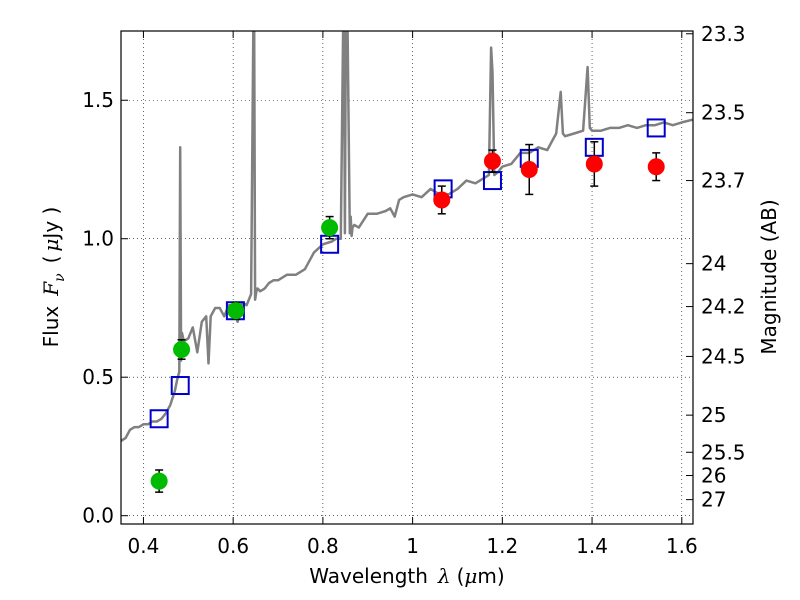 The height and width of the screenshot is (600, 800). I want to click on y2-tick-label: 26, so click(713, 476).